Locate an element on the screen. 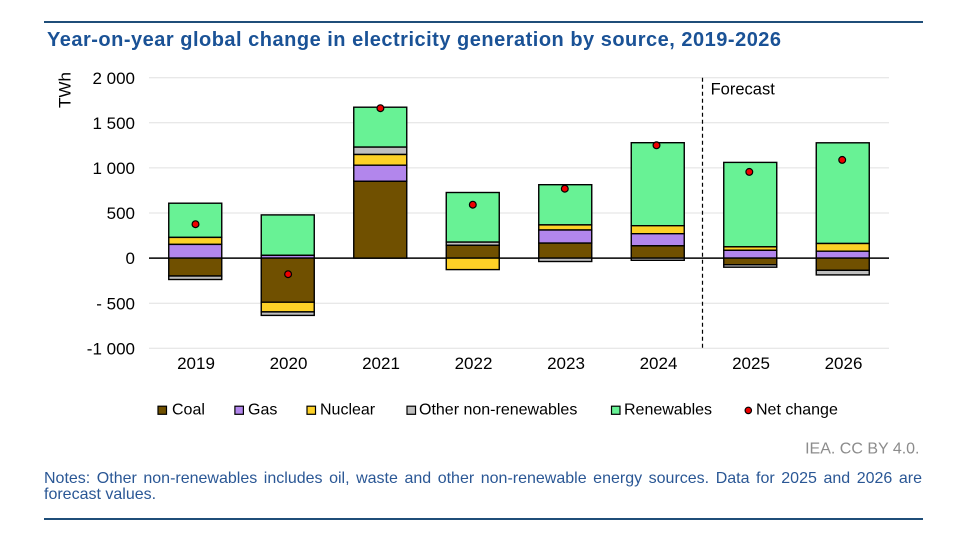  svg-text: 2023 is located at coordinates (566, 363).